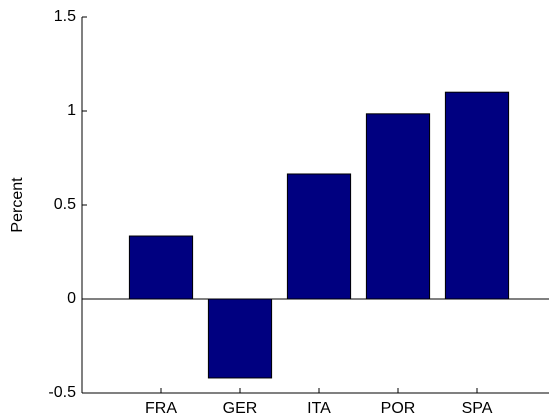  What do you see at coordinates (17, 205) in the screenshot?
I see `y-axis-label: Percent` at bounding box center [17, 205].